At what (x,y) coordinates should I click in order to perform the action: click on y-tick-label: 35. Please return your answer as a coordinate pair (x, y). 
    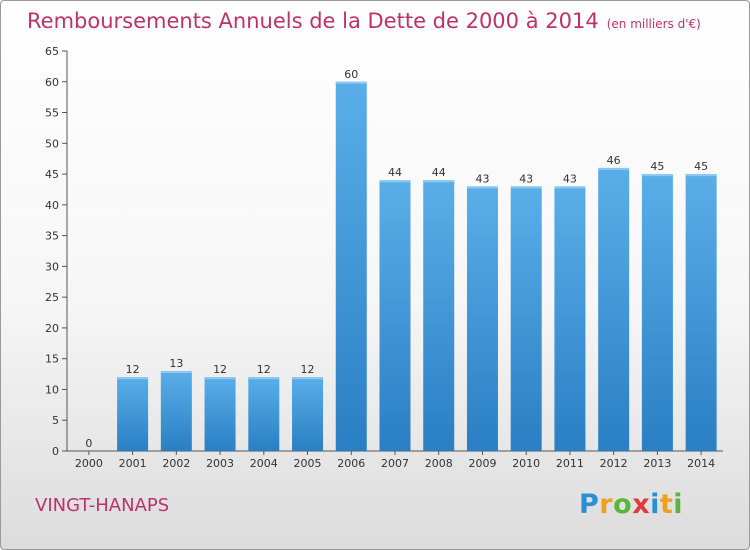
    Looking at the image, I should click on (52, 236).